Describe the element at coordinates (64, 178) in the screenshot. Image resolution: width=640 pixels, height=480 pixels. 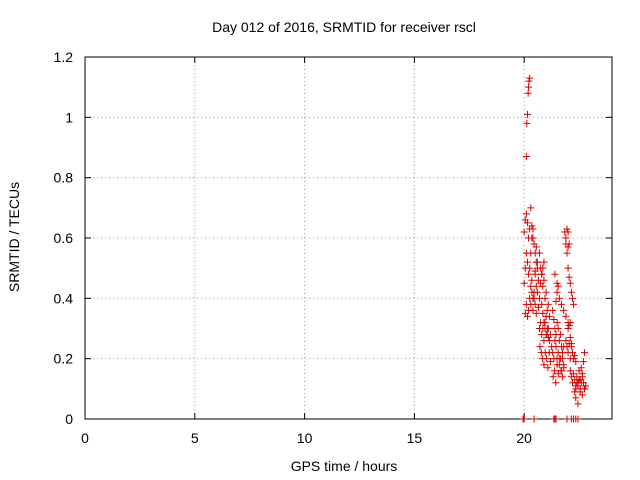
I see `y-tick-label: 0.8` at that location.